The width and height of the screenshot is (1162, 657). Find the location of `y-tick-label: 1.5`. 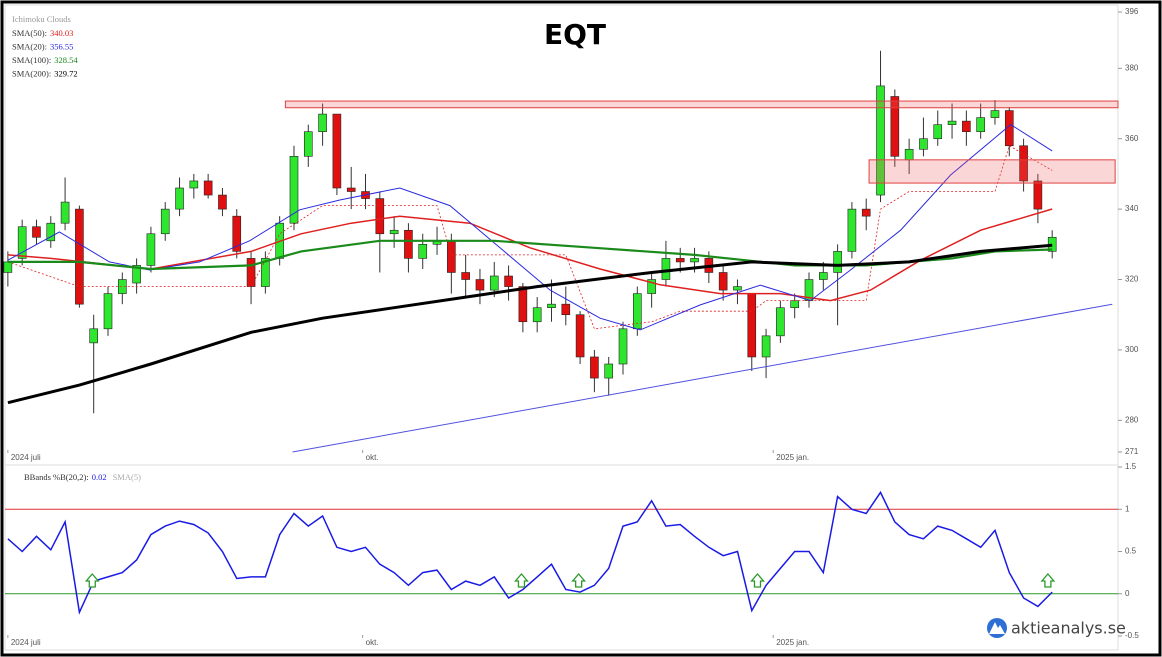

y-tick-label: 1.5 is located at coordinates (1131, 466).